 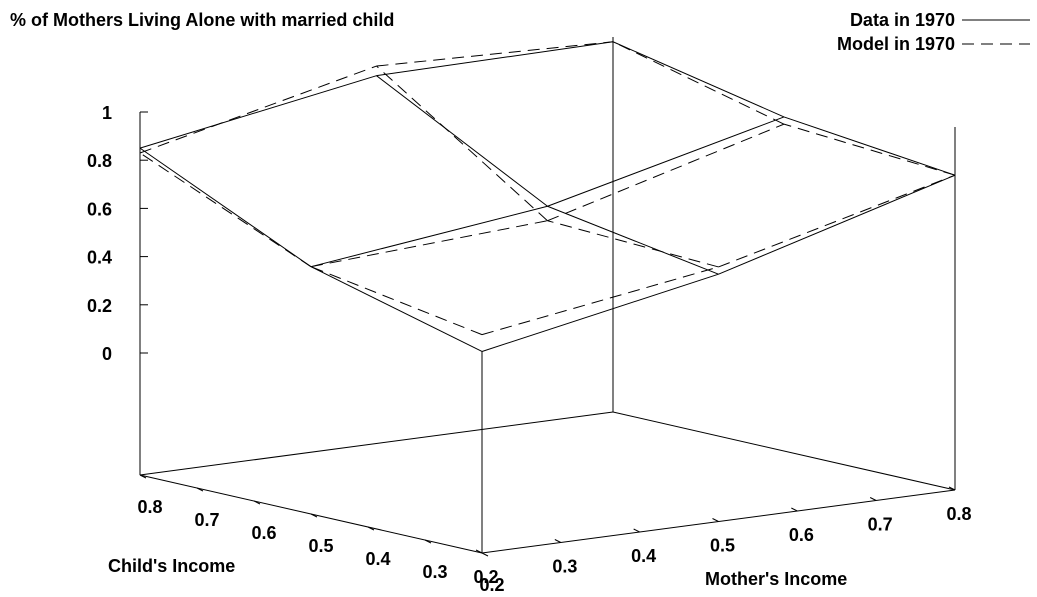 I want to click on legend: Data in 1970 Model in 1970, so click(x=933, y=32).